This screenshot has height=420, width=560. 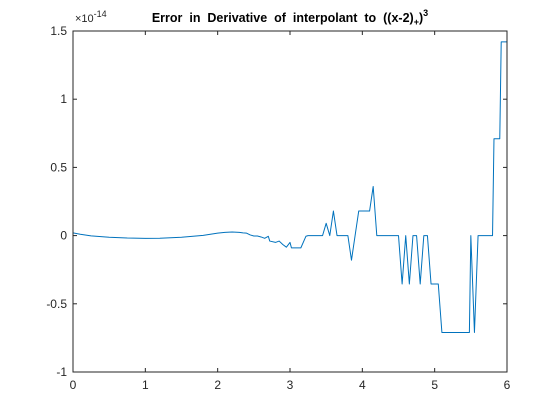 What do you see at coordinates (56, 304) in the screenshot?
I see `y-tick-label: -0.5` at bounding box center [56, 304].